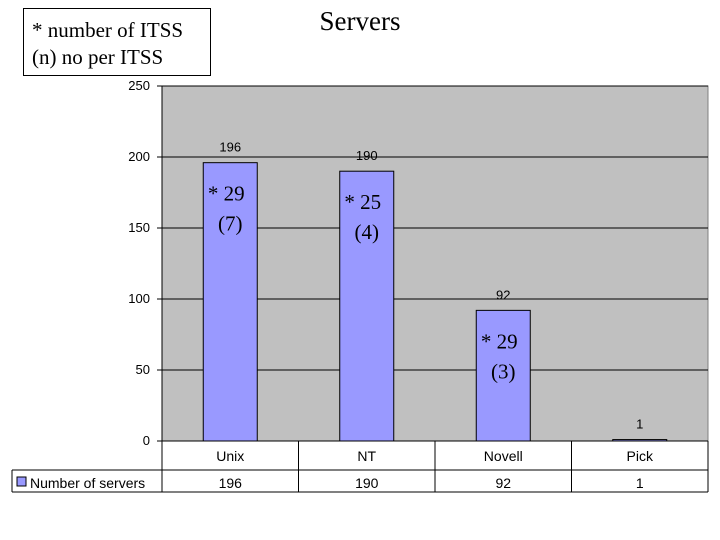 The image size is (720, 540). What do you see at coordinates (367, 232) in the screenshot?
I see `annotation-nt-per: (4)` at bounding box center [367, 232].